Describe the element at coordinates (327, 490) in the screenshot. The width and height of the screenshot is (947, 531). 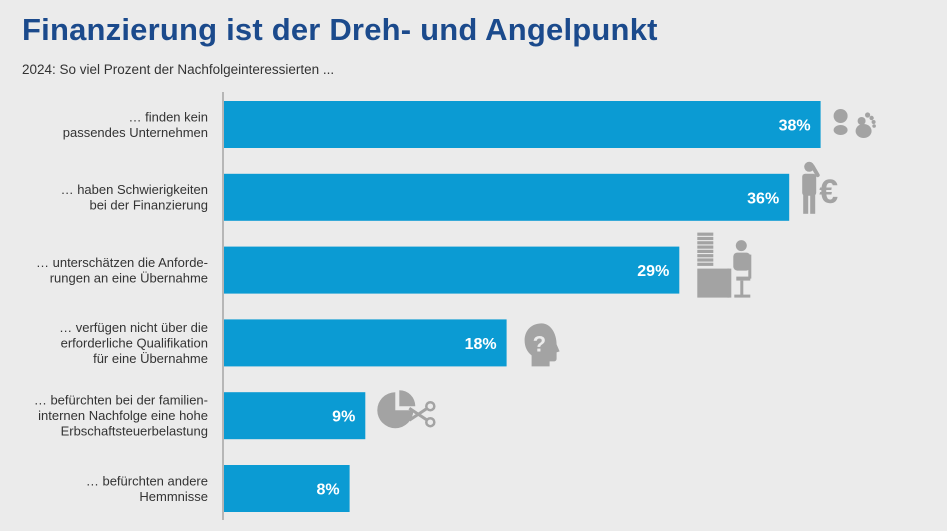
I see `value-label-6: 8%` at that location.